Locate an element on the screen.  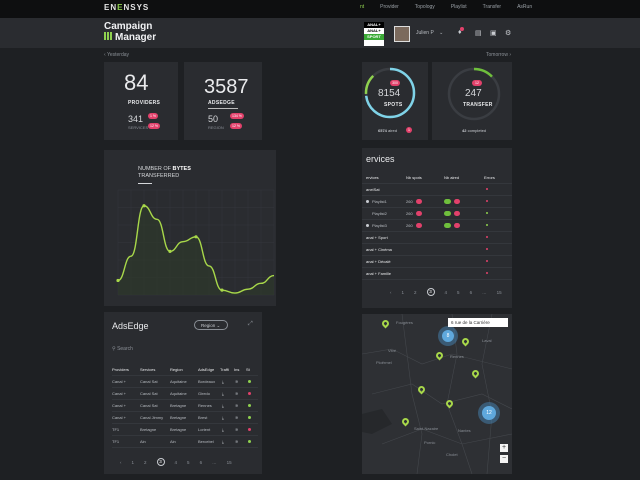
table-row: anelSat is located at coordinates (437, 190).